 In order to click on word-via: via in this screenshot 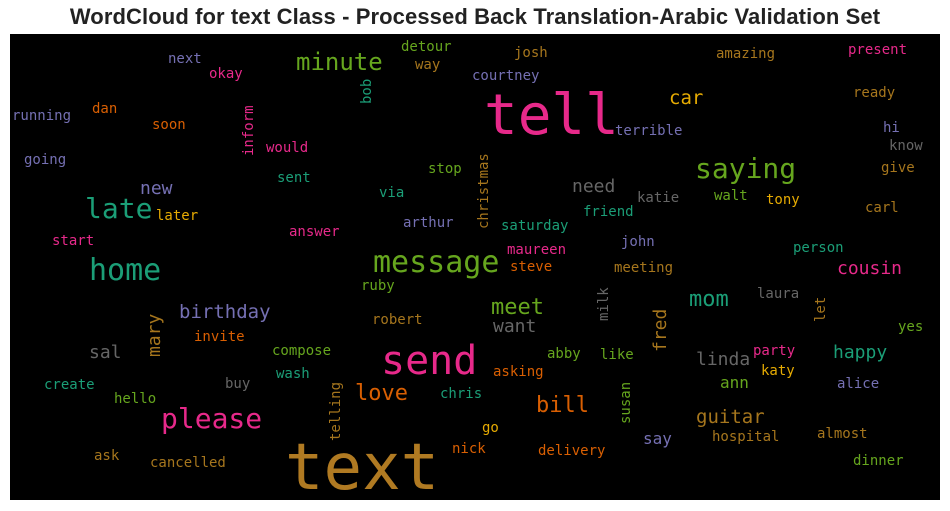, I will do `click(391, 193)`.